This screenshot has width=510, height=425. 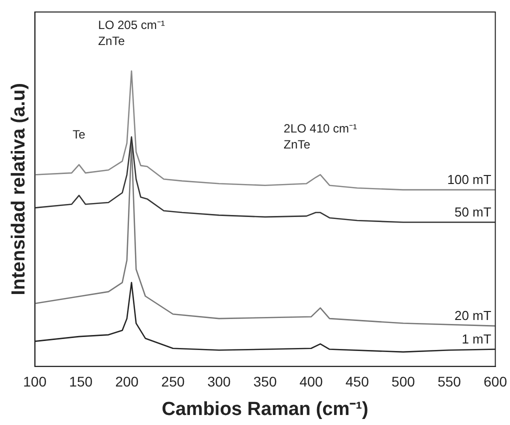 I want to click on x-tick-label: 350, so click(x=265, y=382).